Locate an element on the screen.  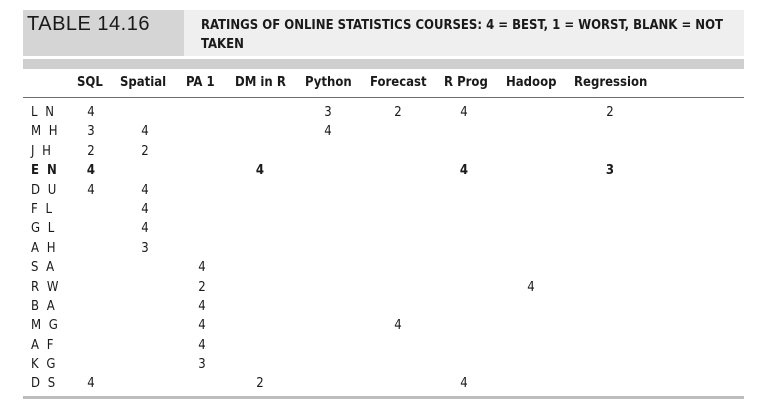
table-row: E N 4 4 4 3 is located at coordinates (383, 170).